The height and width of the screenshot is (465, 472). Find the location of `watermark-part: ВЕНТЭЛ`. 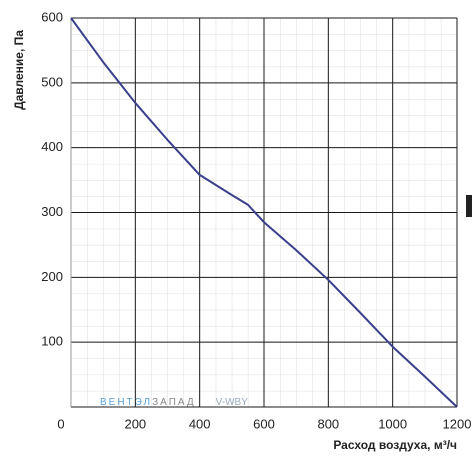

watermark-part: ВЕНТЭЛ is located at coordinates (126, 402).